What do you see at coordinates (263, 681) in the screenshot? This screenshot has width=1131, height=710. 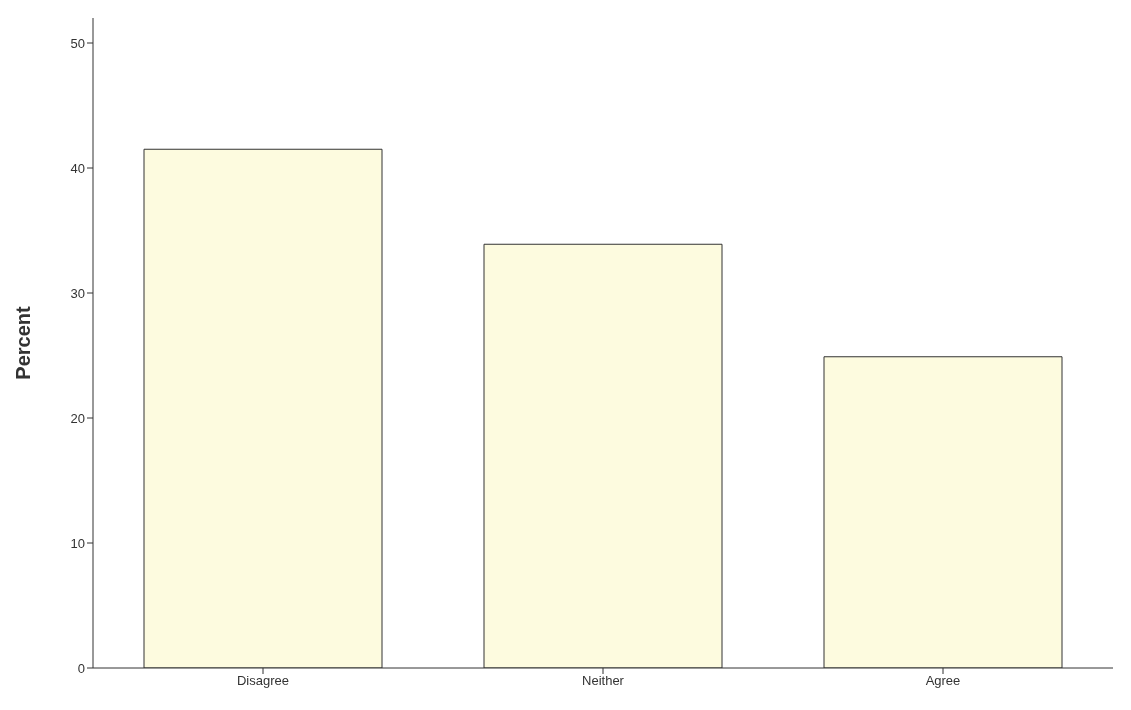 I see `x-tick-label: Disagree` at bounding box center [263, 681].